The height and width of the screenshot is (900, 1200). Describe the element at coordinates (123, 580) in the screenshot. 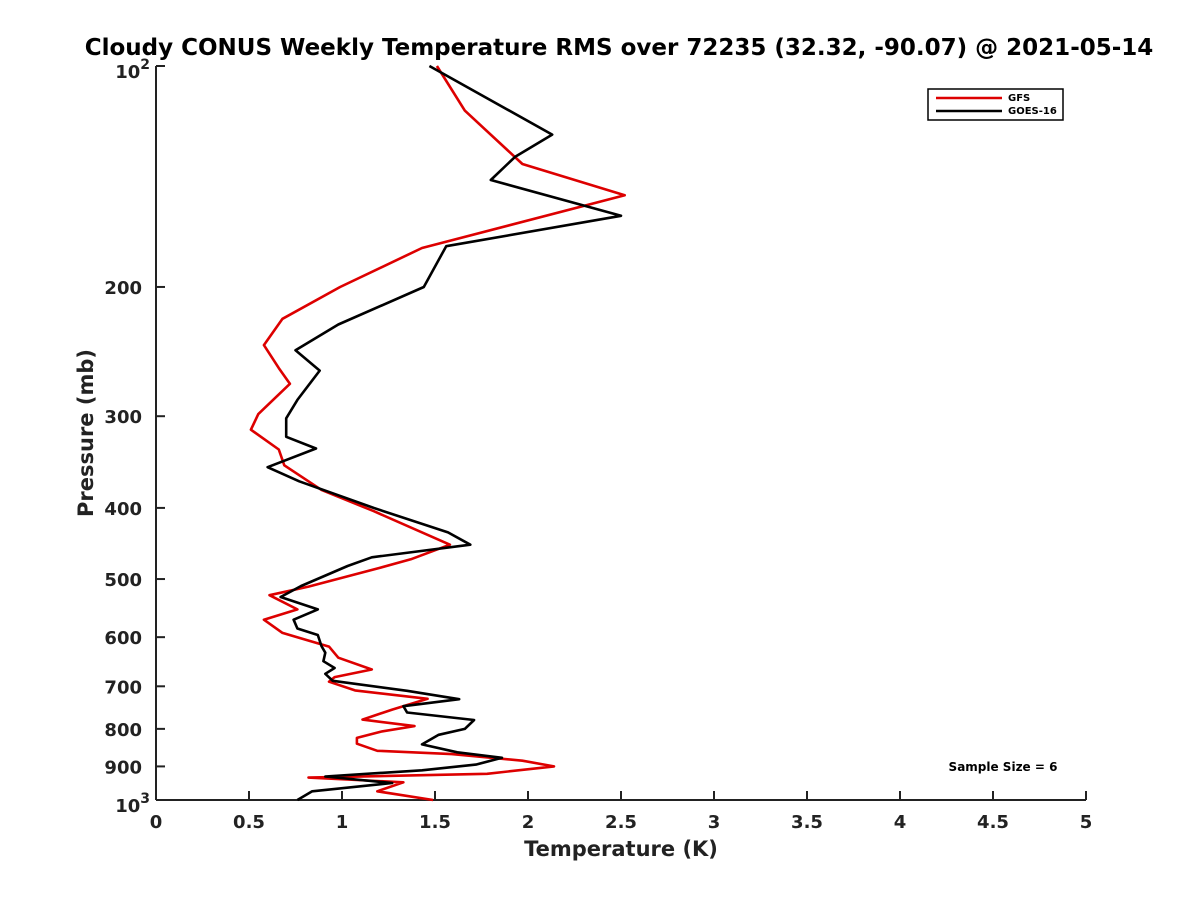

I see `y-tick-label: 500` at that location.